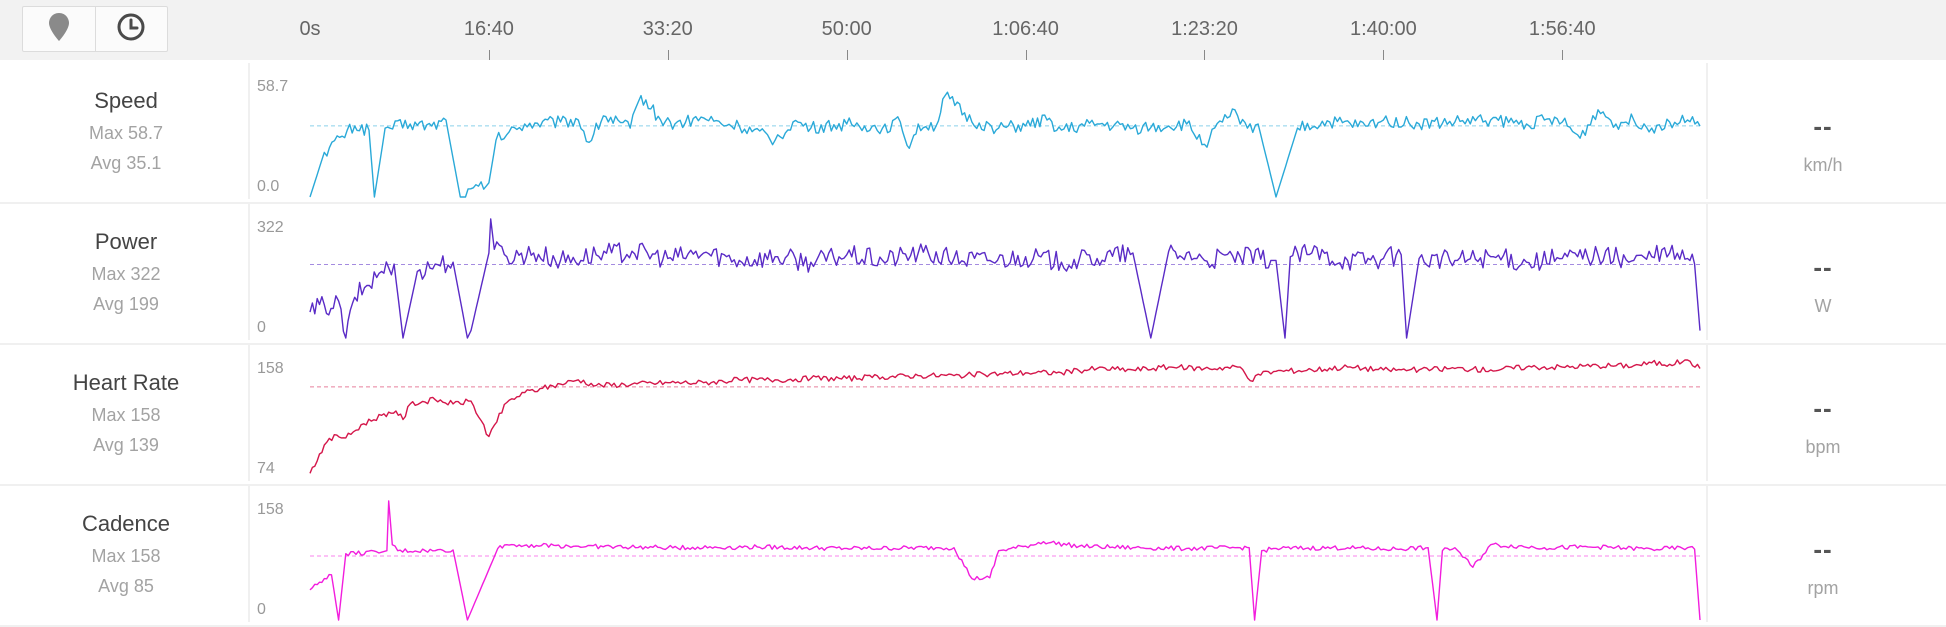 The width and height of the screenshot is (1946, 627). I want to click on series-line-power, so click(1005, 278).